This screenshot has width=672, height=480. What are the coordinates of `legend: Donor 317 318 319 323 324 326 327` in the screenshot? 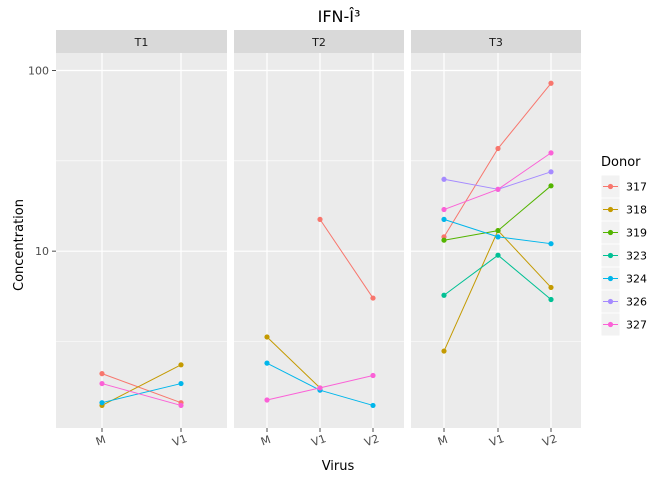 It's located at (623, 246).